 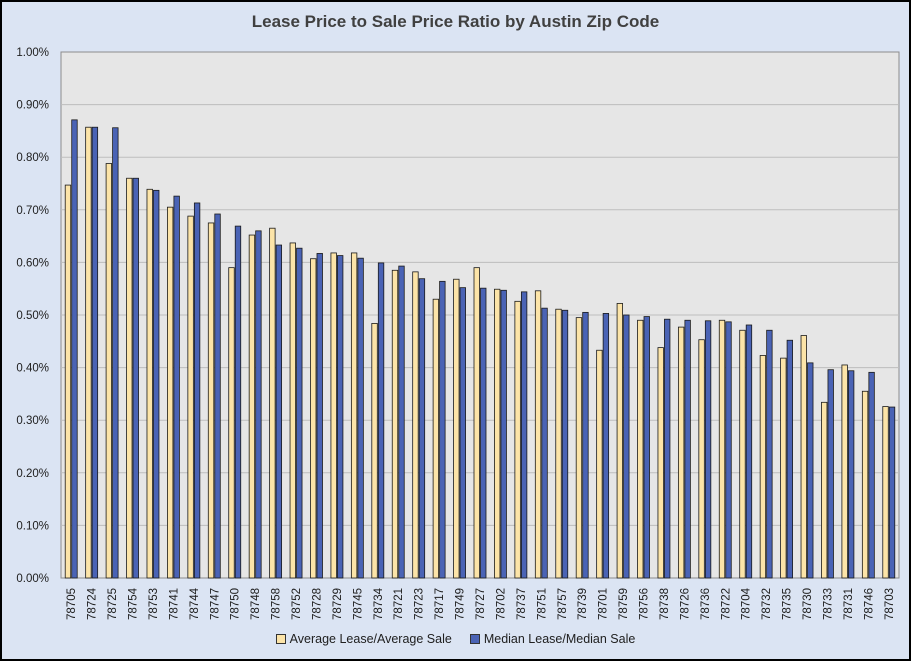 I want to click on x-tick-label: 78703, so click(x=890, y=604).